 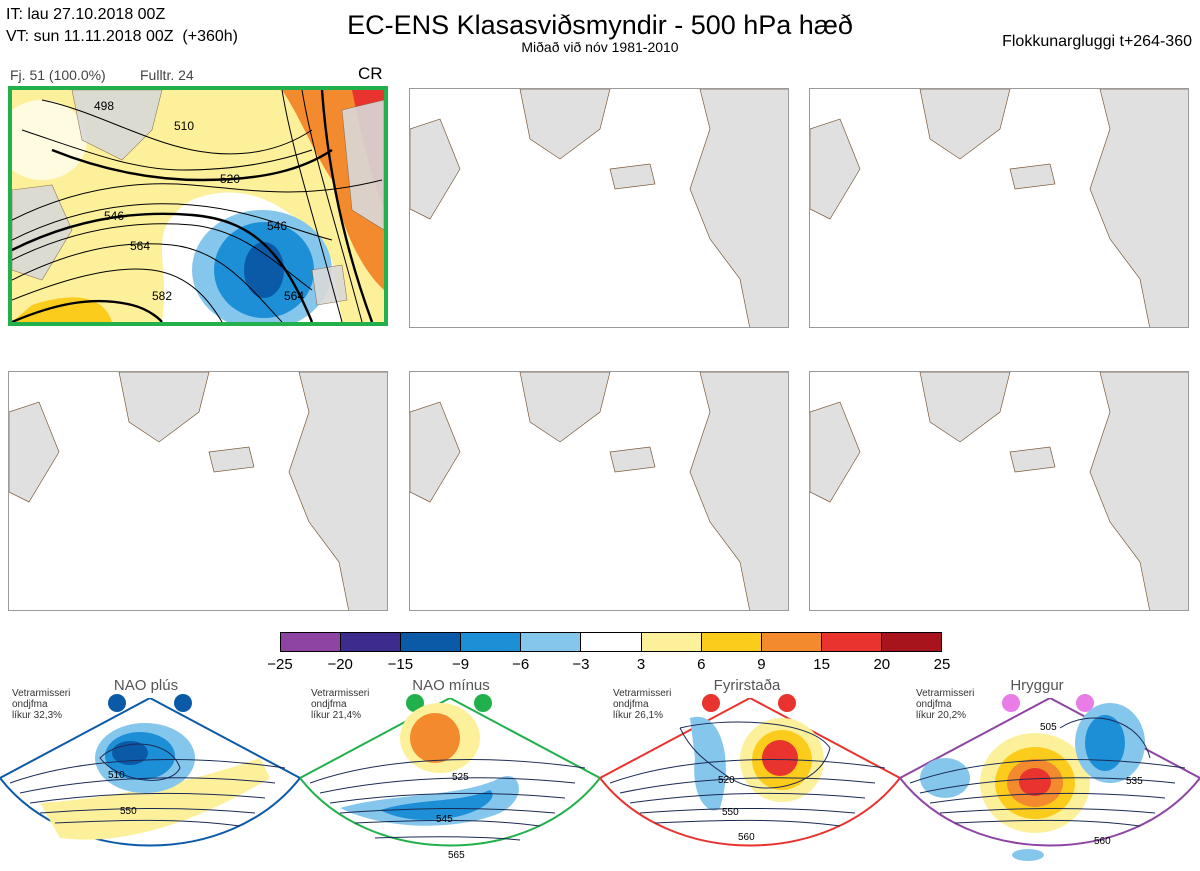 I want to click on regime-map-blocking: 520 550 560, so click(x=750, y=772).